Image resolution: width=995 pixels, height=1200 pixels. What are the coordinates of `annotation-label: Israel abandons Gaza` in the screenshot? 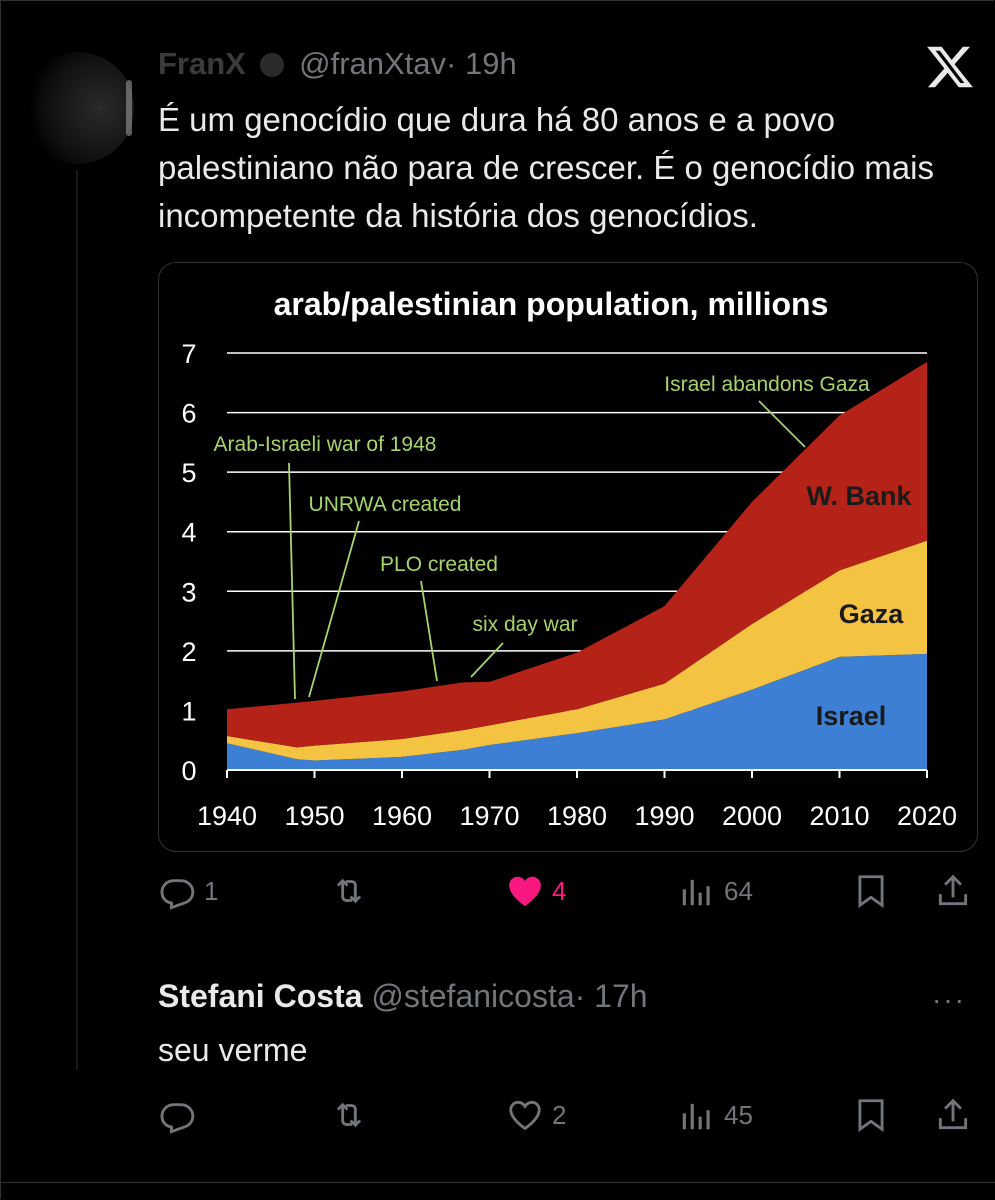 It's located at (767, 384).